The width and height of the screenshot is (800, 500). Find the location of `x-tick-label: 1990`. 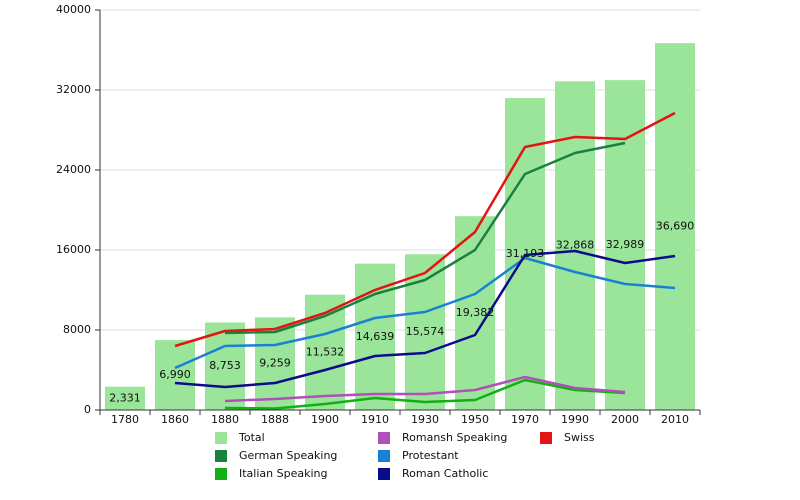

x-tick-label: 1990 is located at coordinates (575, 419).